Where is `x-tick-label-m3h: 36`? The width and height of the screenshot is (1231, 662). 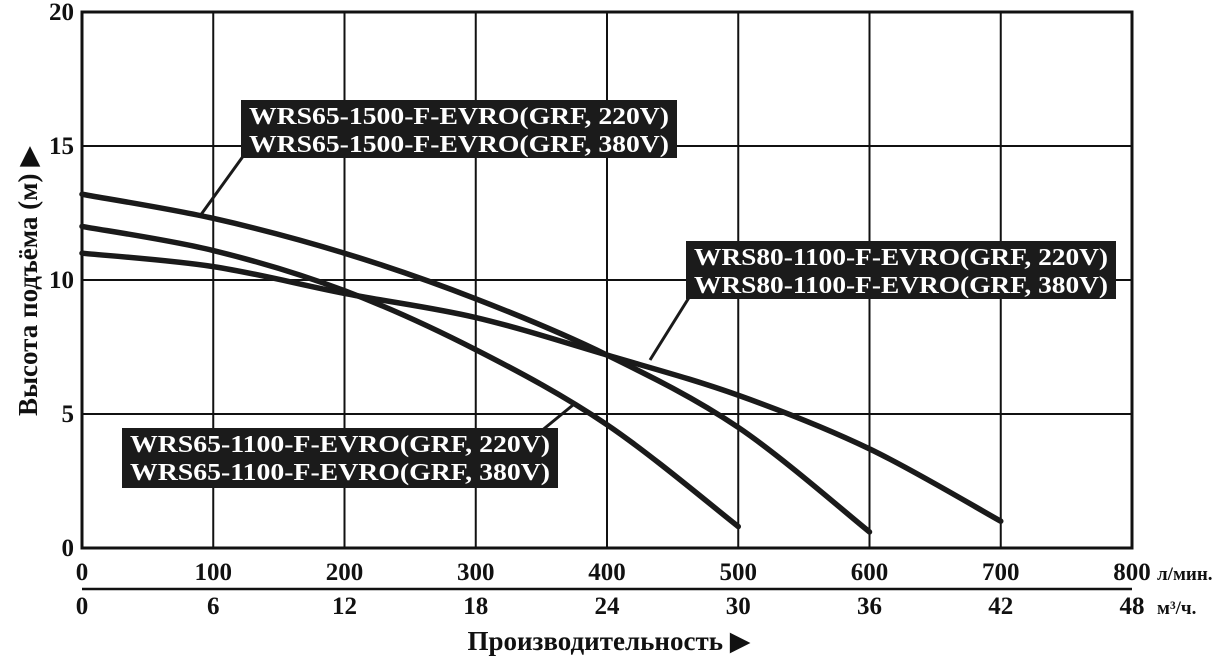 x-tick-label-m3h: 36 is located at coordinates (869, 606).